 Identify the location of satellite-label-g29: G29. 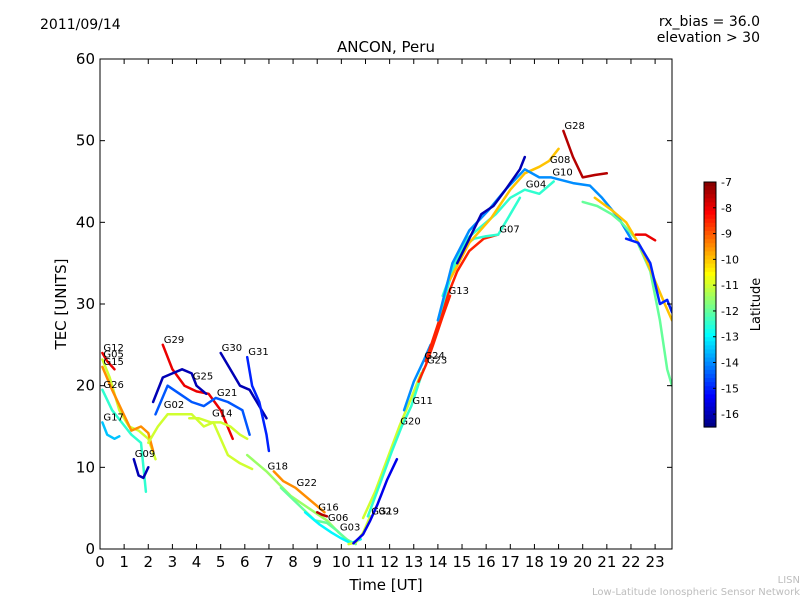
(174, 340).